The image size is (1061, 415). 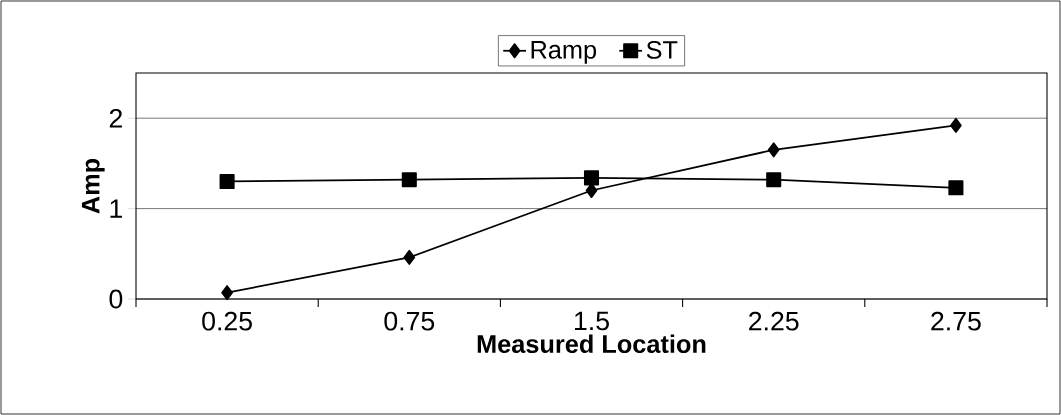 I want to click on x-tick-label: 2.25, so click(x=774, y=321).